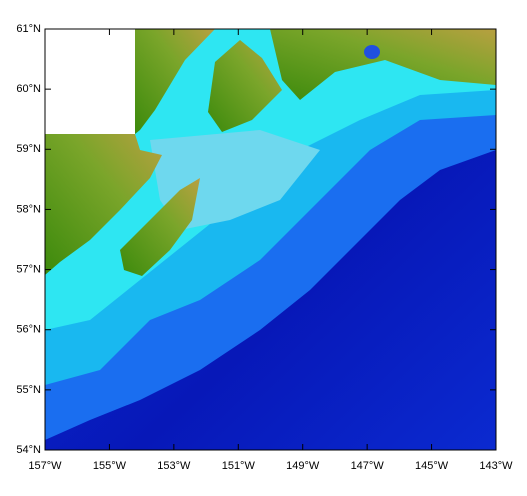 This screenshot has height=496, width=527. I want to click on x-tick-label: 151°W, so click(239, 466).